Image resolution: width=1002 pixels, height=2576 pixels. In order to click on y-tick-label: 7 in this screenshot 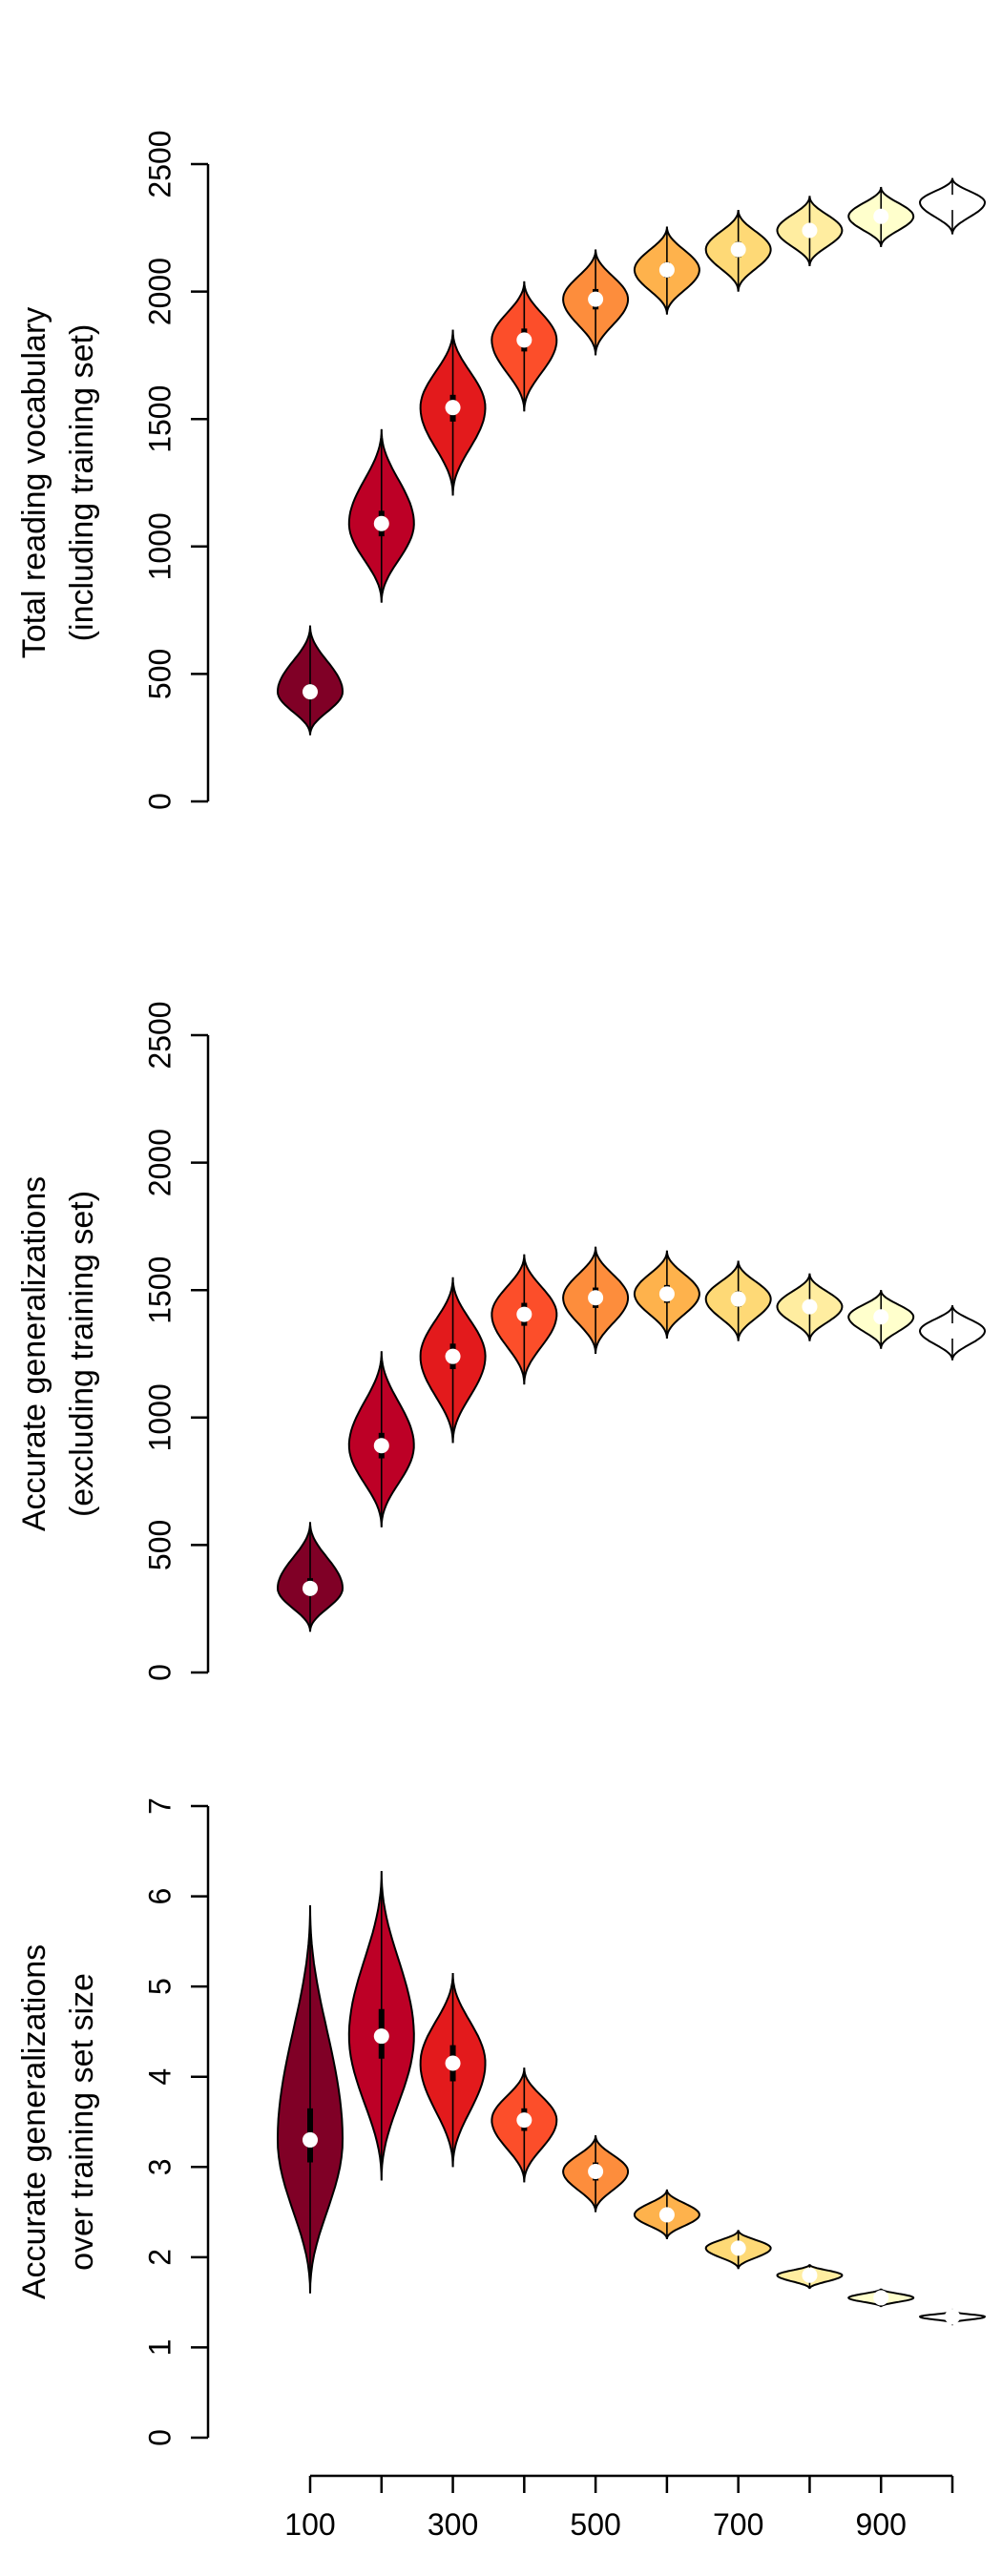, I will do `click(159, 1806)`.